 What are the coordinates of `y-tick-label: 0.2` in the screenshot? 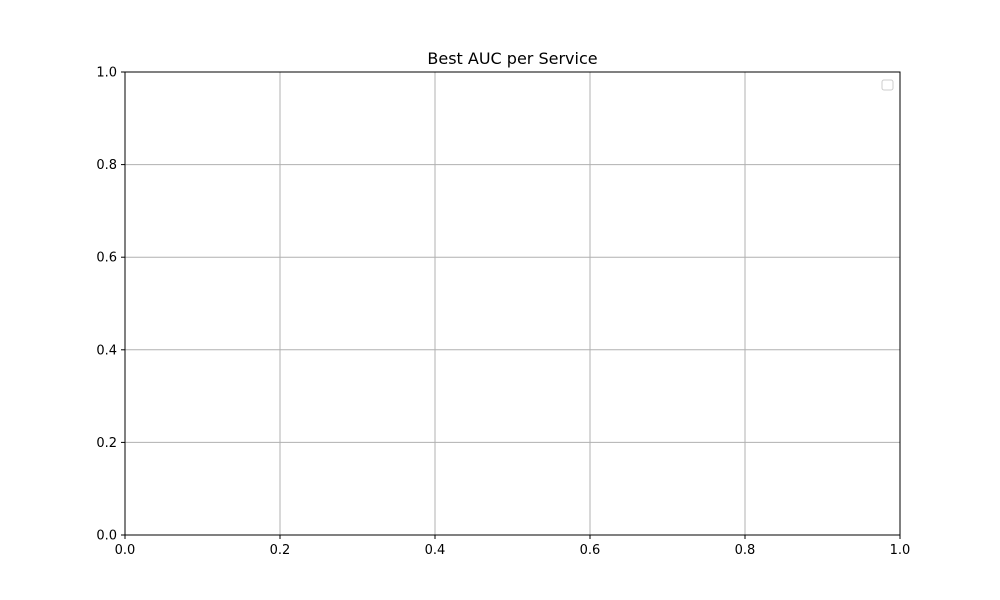 It's located at (106, 443).